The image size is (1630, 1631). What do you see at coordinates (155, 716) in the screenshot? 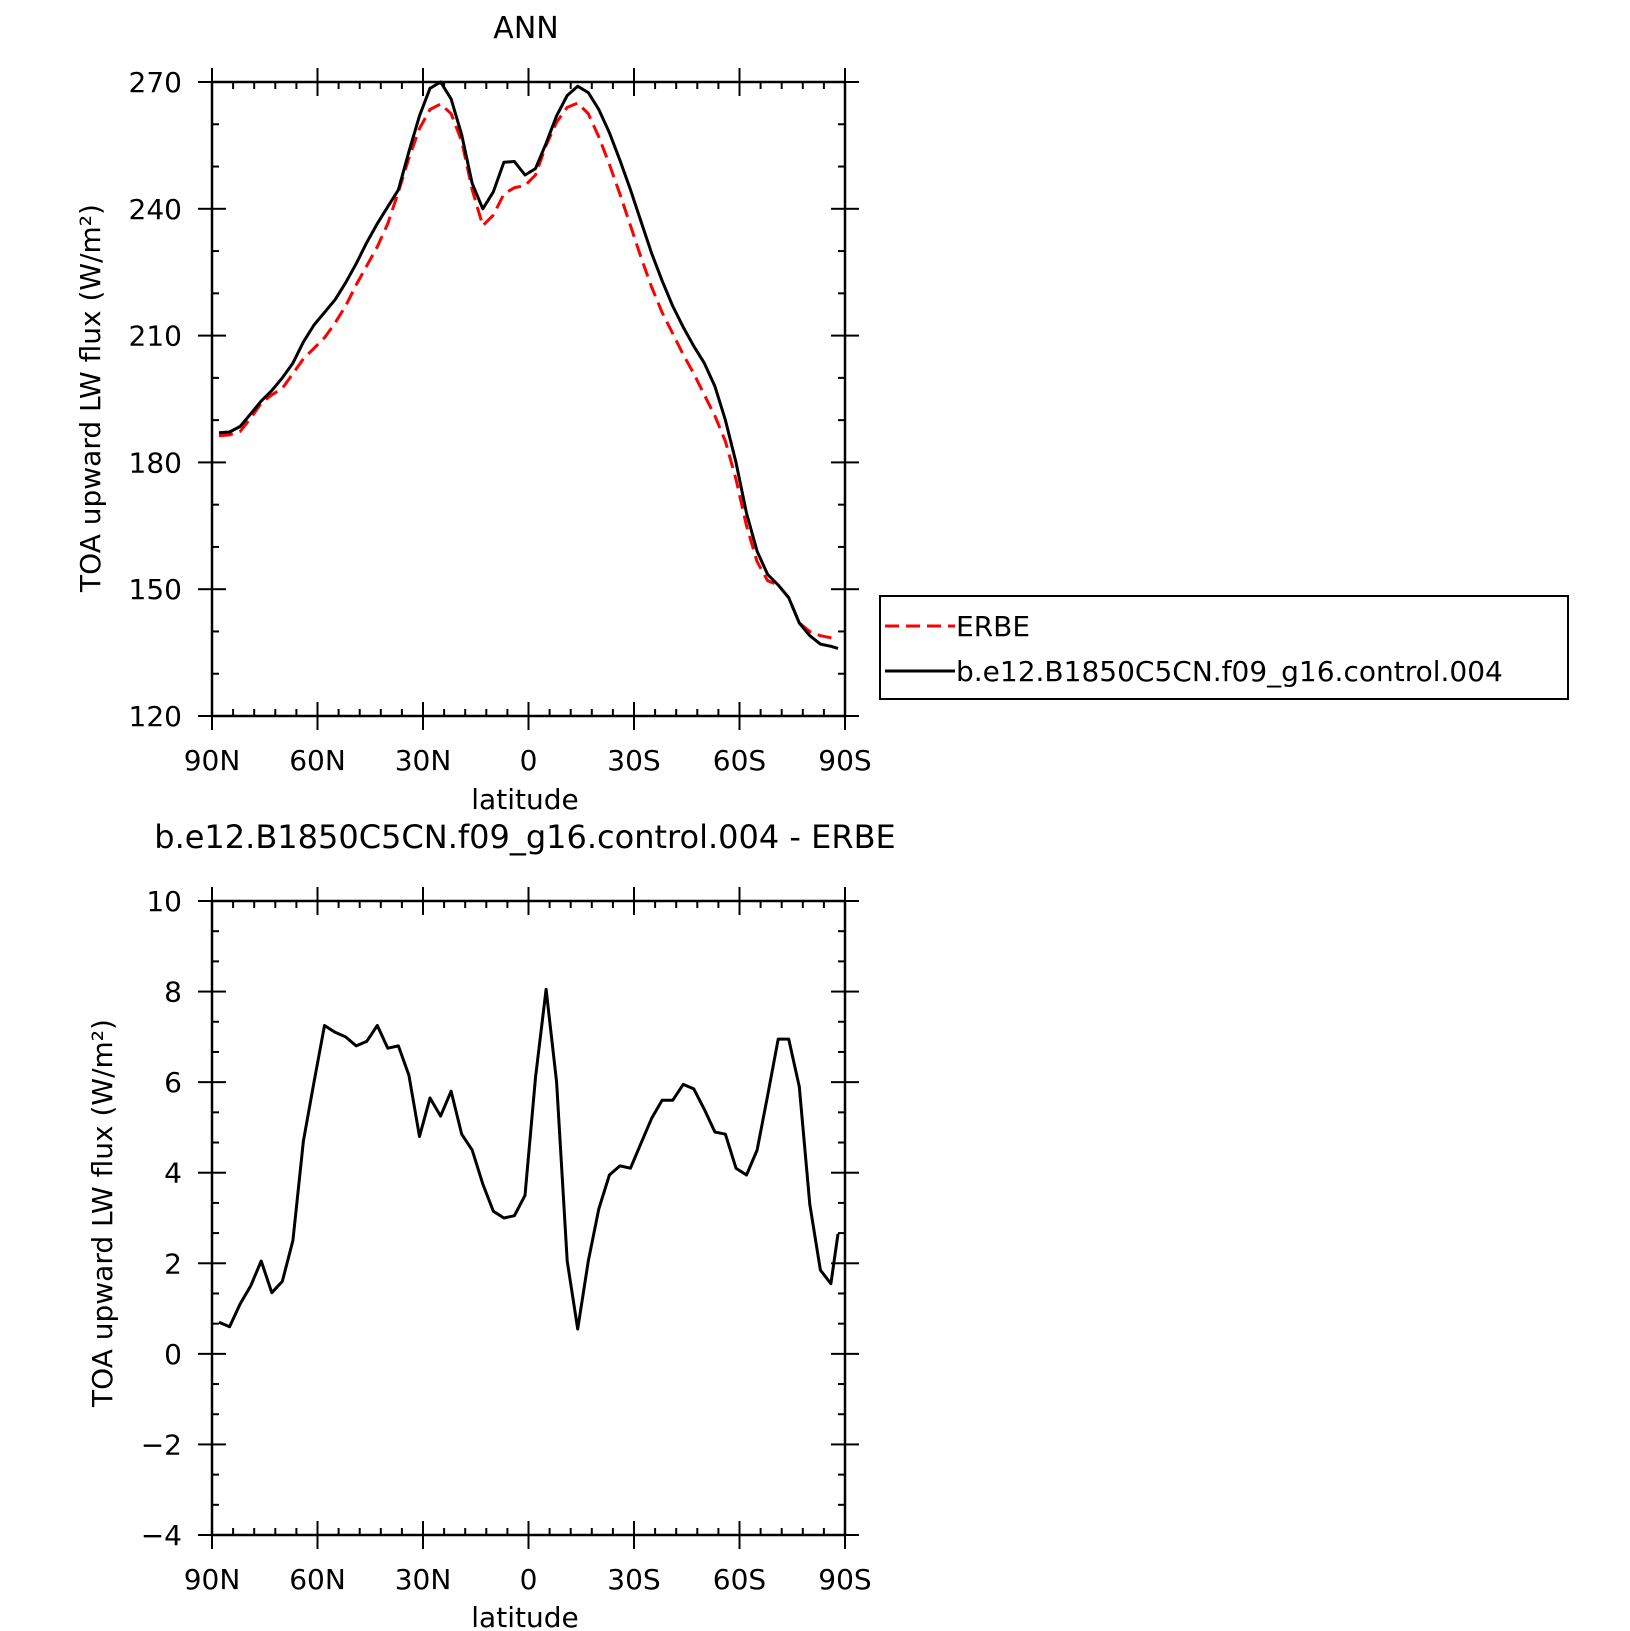
I see `top-y-tick-label: 120` at bounding box center [155, 716].